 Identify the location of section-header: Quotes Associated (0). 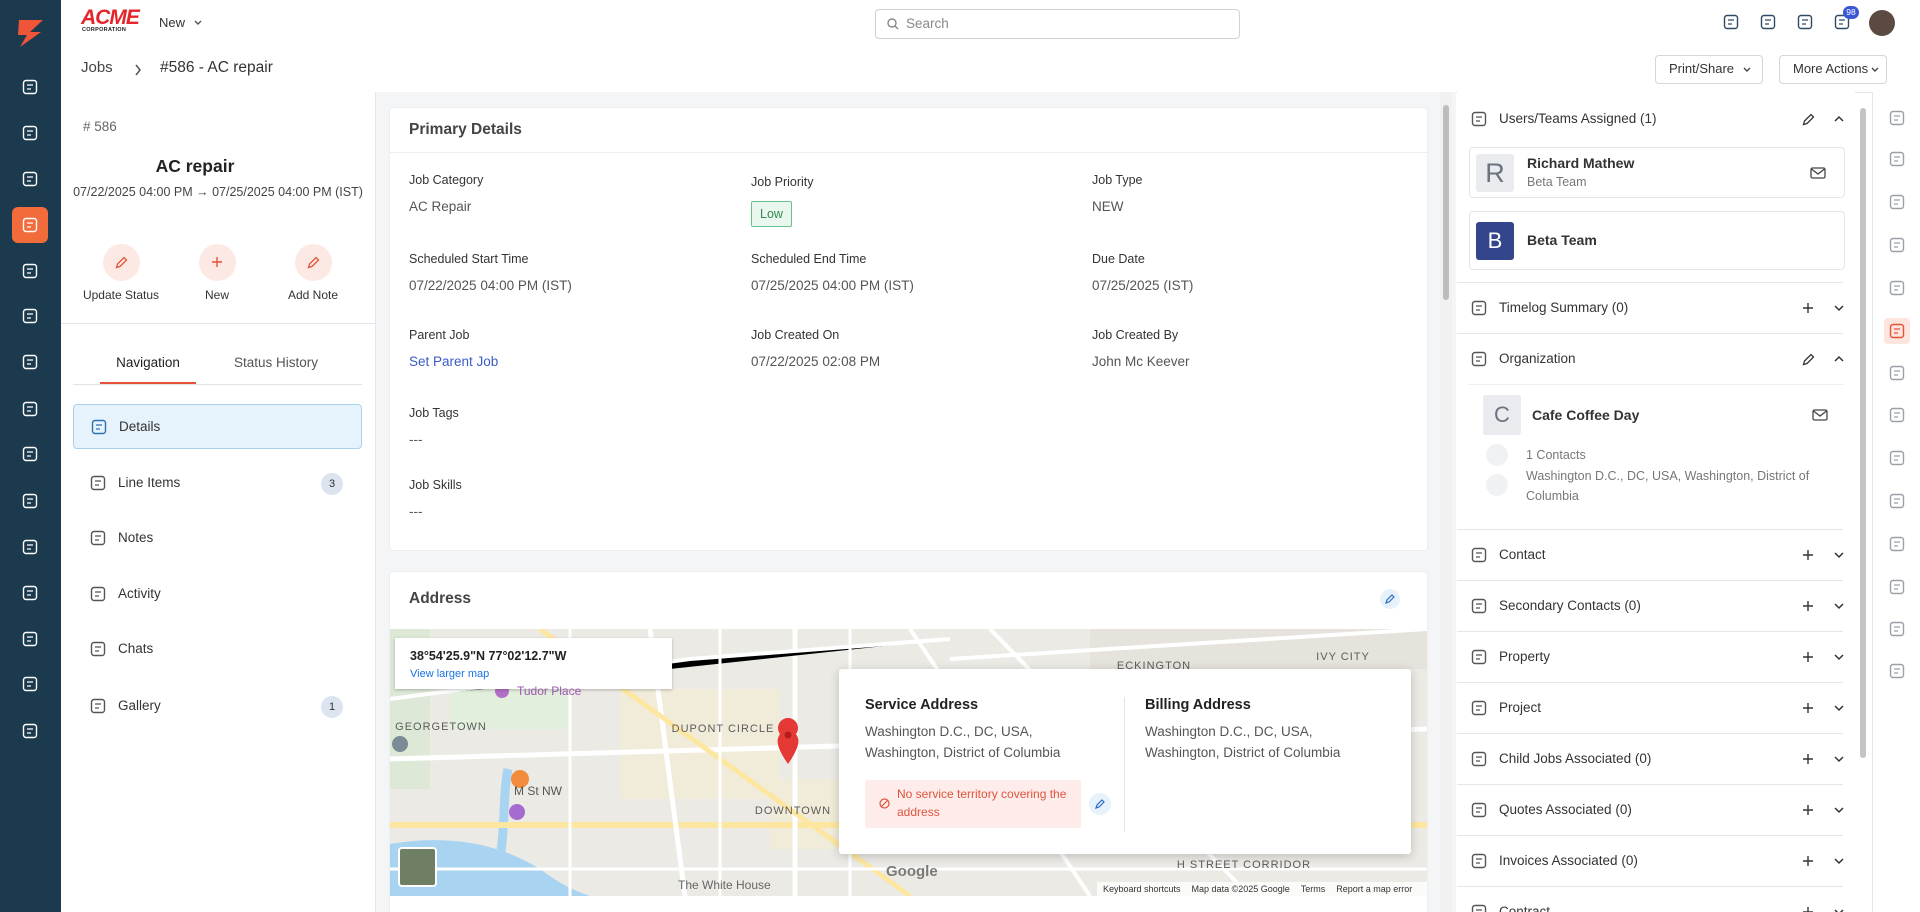
(1650, 810).